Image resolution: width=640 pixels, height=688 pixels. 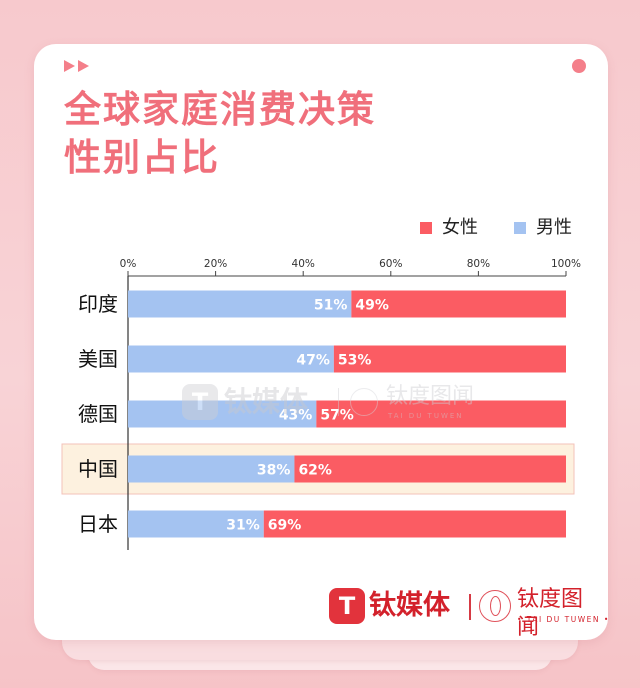 I want to click on legend-label: 男性, so click(x=554, y=227).